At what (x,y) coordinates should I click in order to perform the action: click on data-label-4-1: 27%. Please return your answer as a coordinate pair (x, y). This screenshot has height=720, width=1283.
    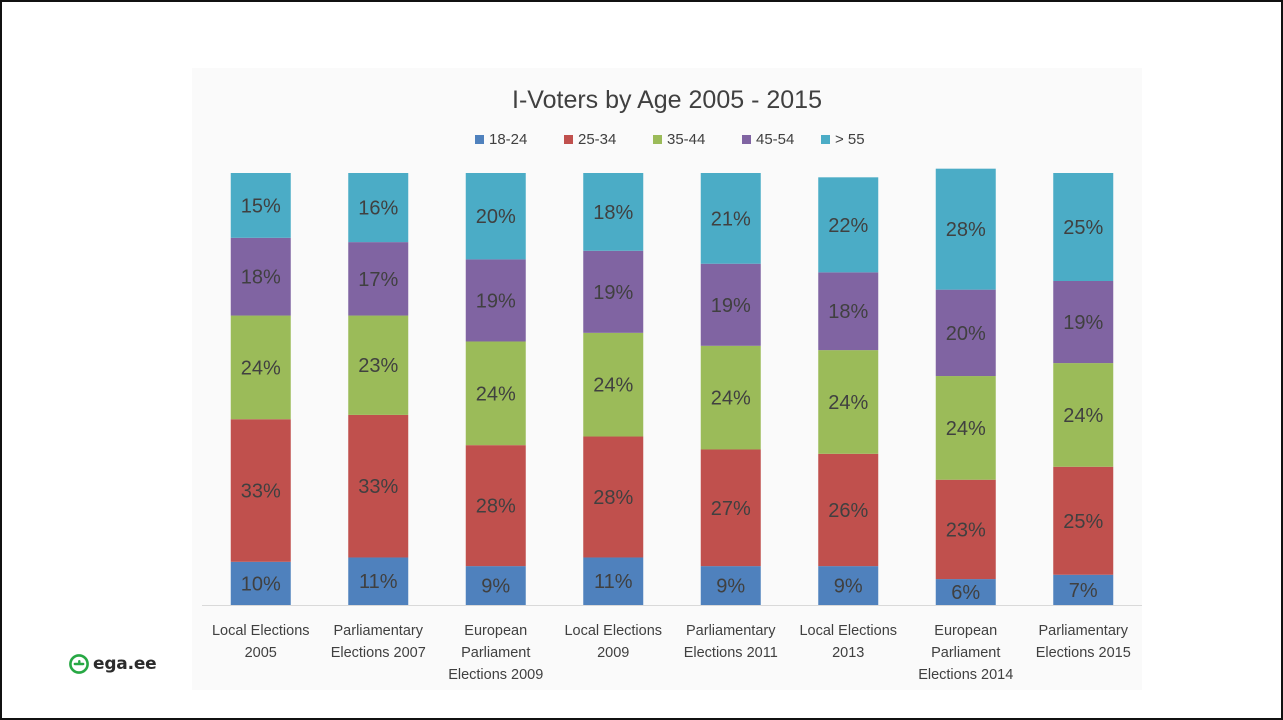
    Looking at the image, I should click on (731, 509).